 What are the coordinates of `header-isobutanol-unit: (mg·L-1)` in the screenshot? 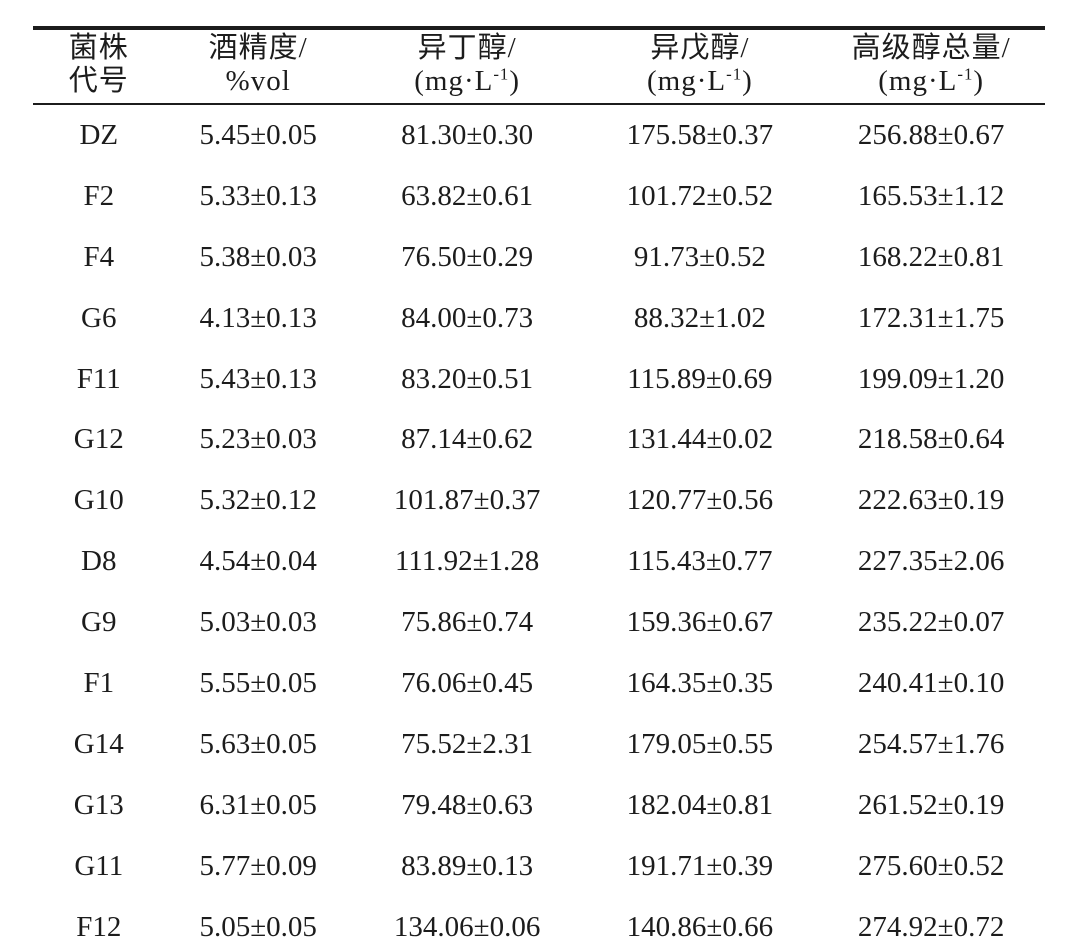 It's located at (467, 81).